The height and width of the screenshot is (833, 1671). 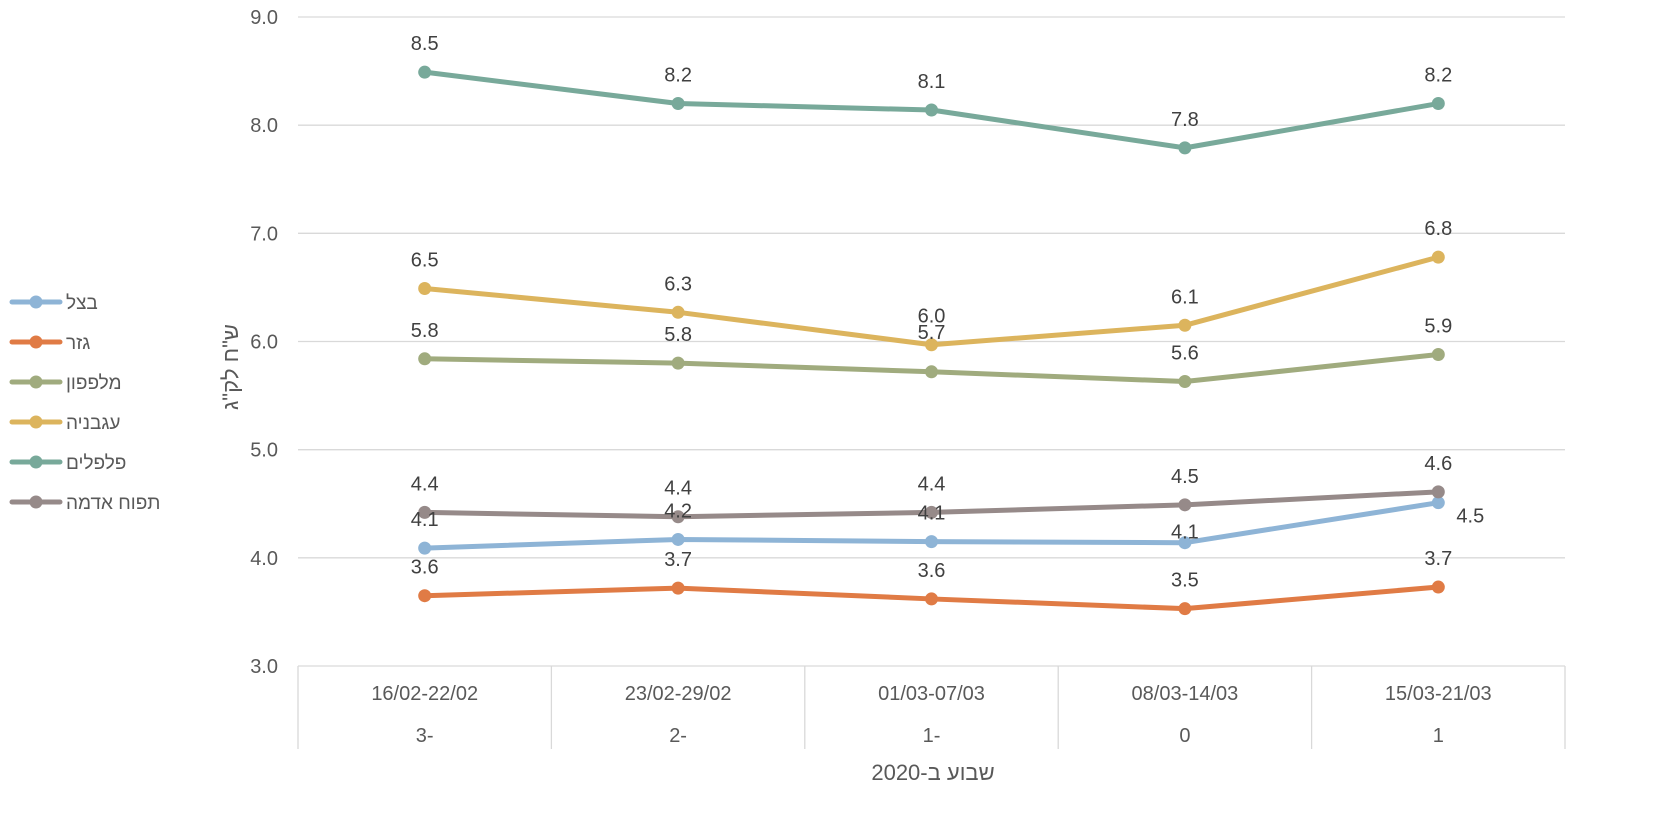 I want to click on legend-label: פלפלים, so click(x=96, y=463).